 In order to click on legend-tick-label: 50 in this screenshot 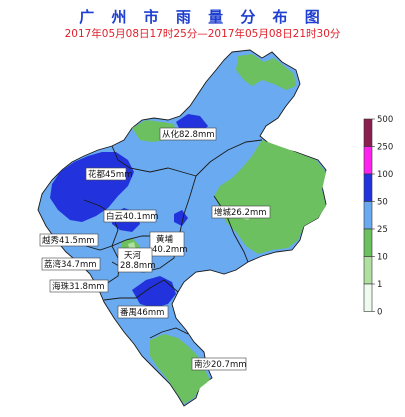, I will do `click(382, 203)`.